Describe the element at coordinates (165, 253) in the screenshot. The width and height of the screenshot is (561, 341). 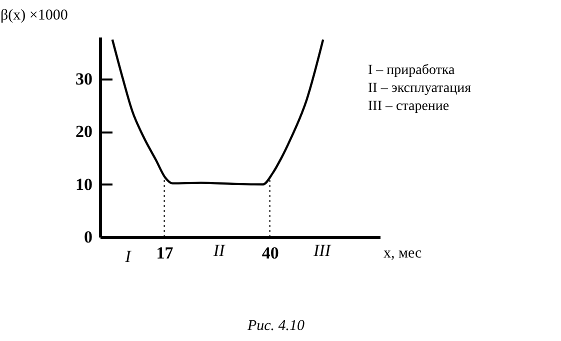
I see `x-tick-label: 17` at that location.